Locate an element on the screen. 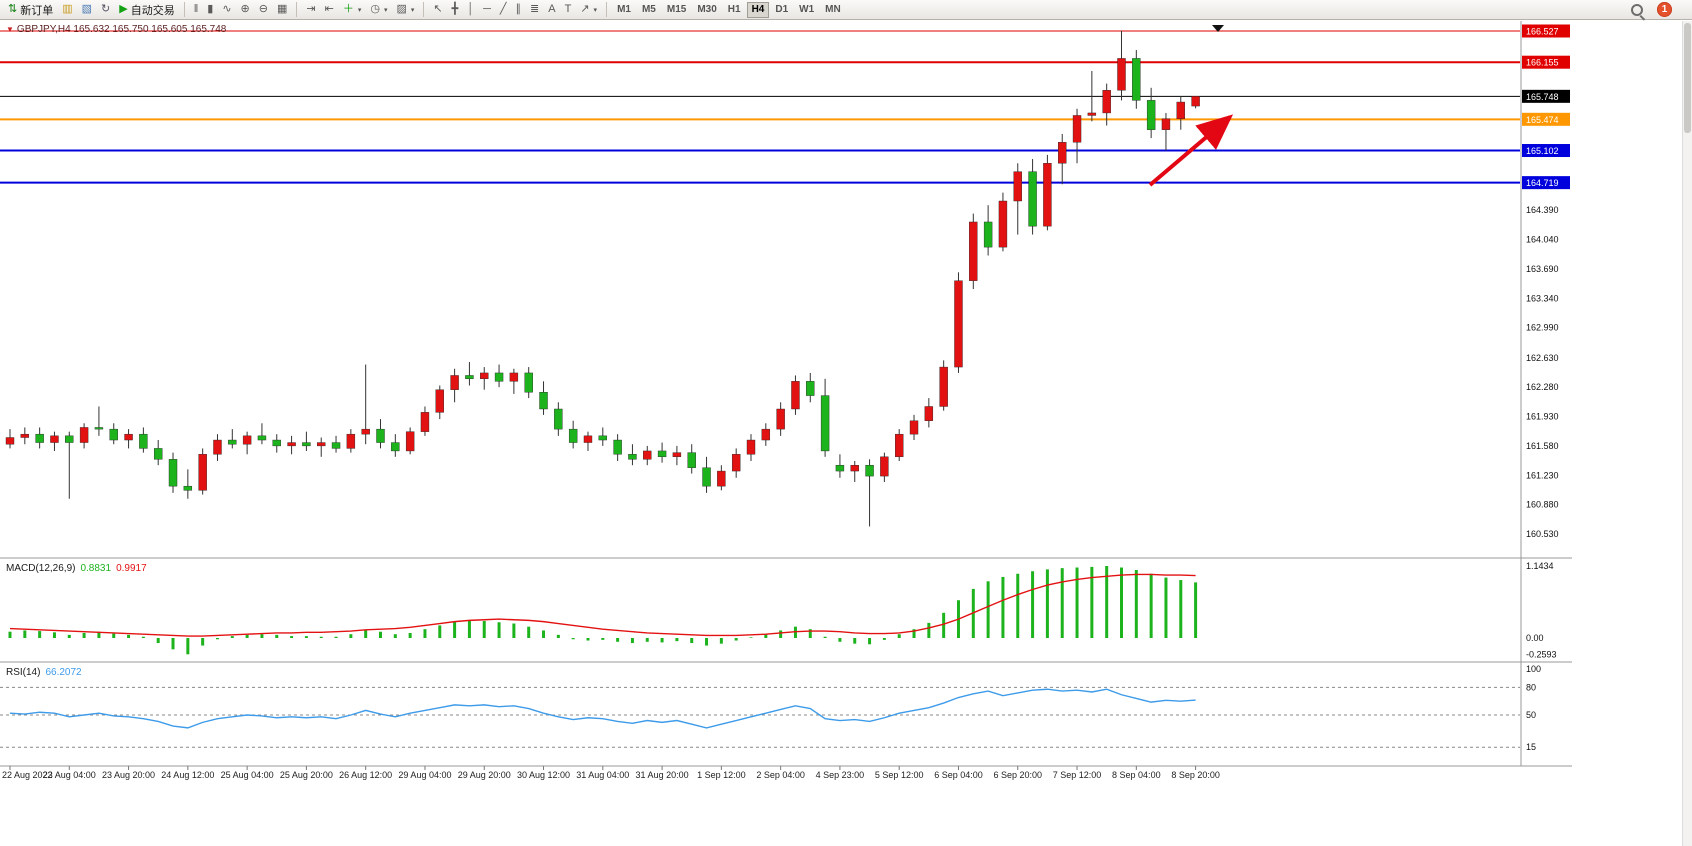  templates-icon: ▨ ▾ is located at coordinates (405, 9).